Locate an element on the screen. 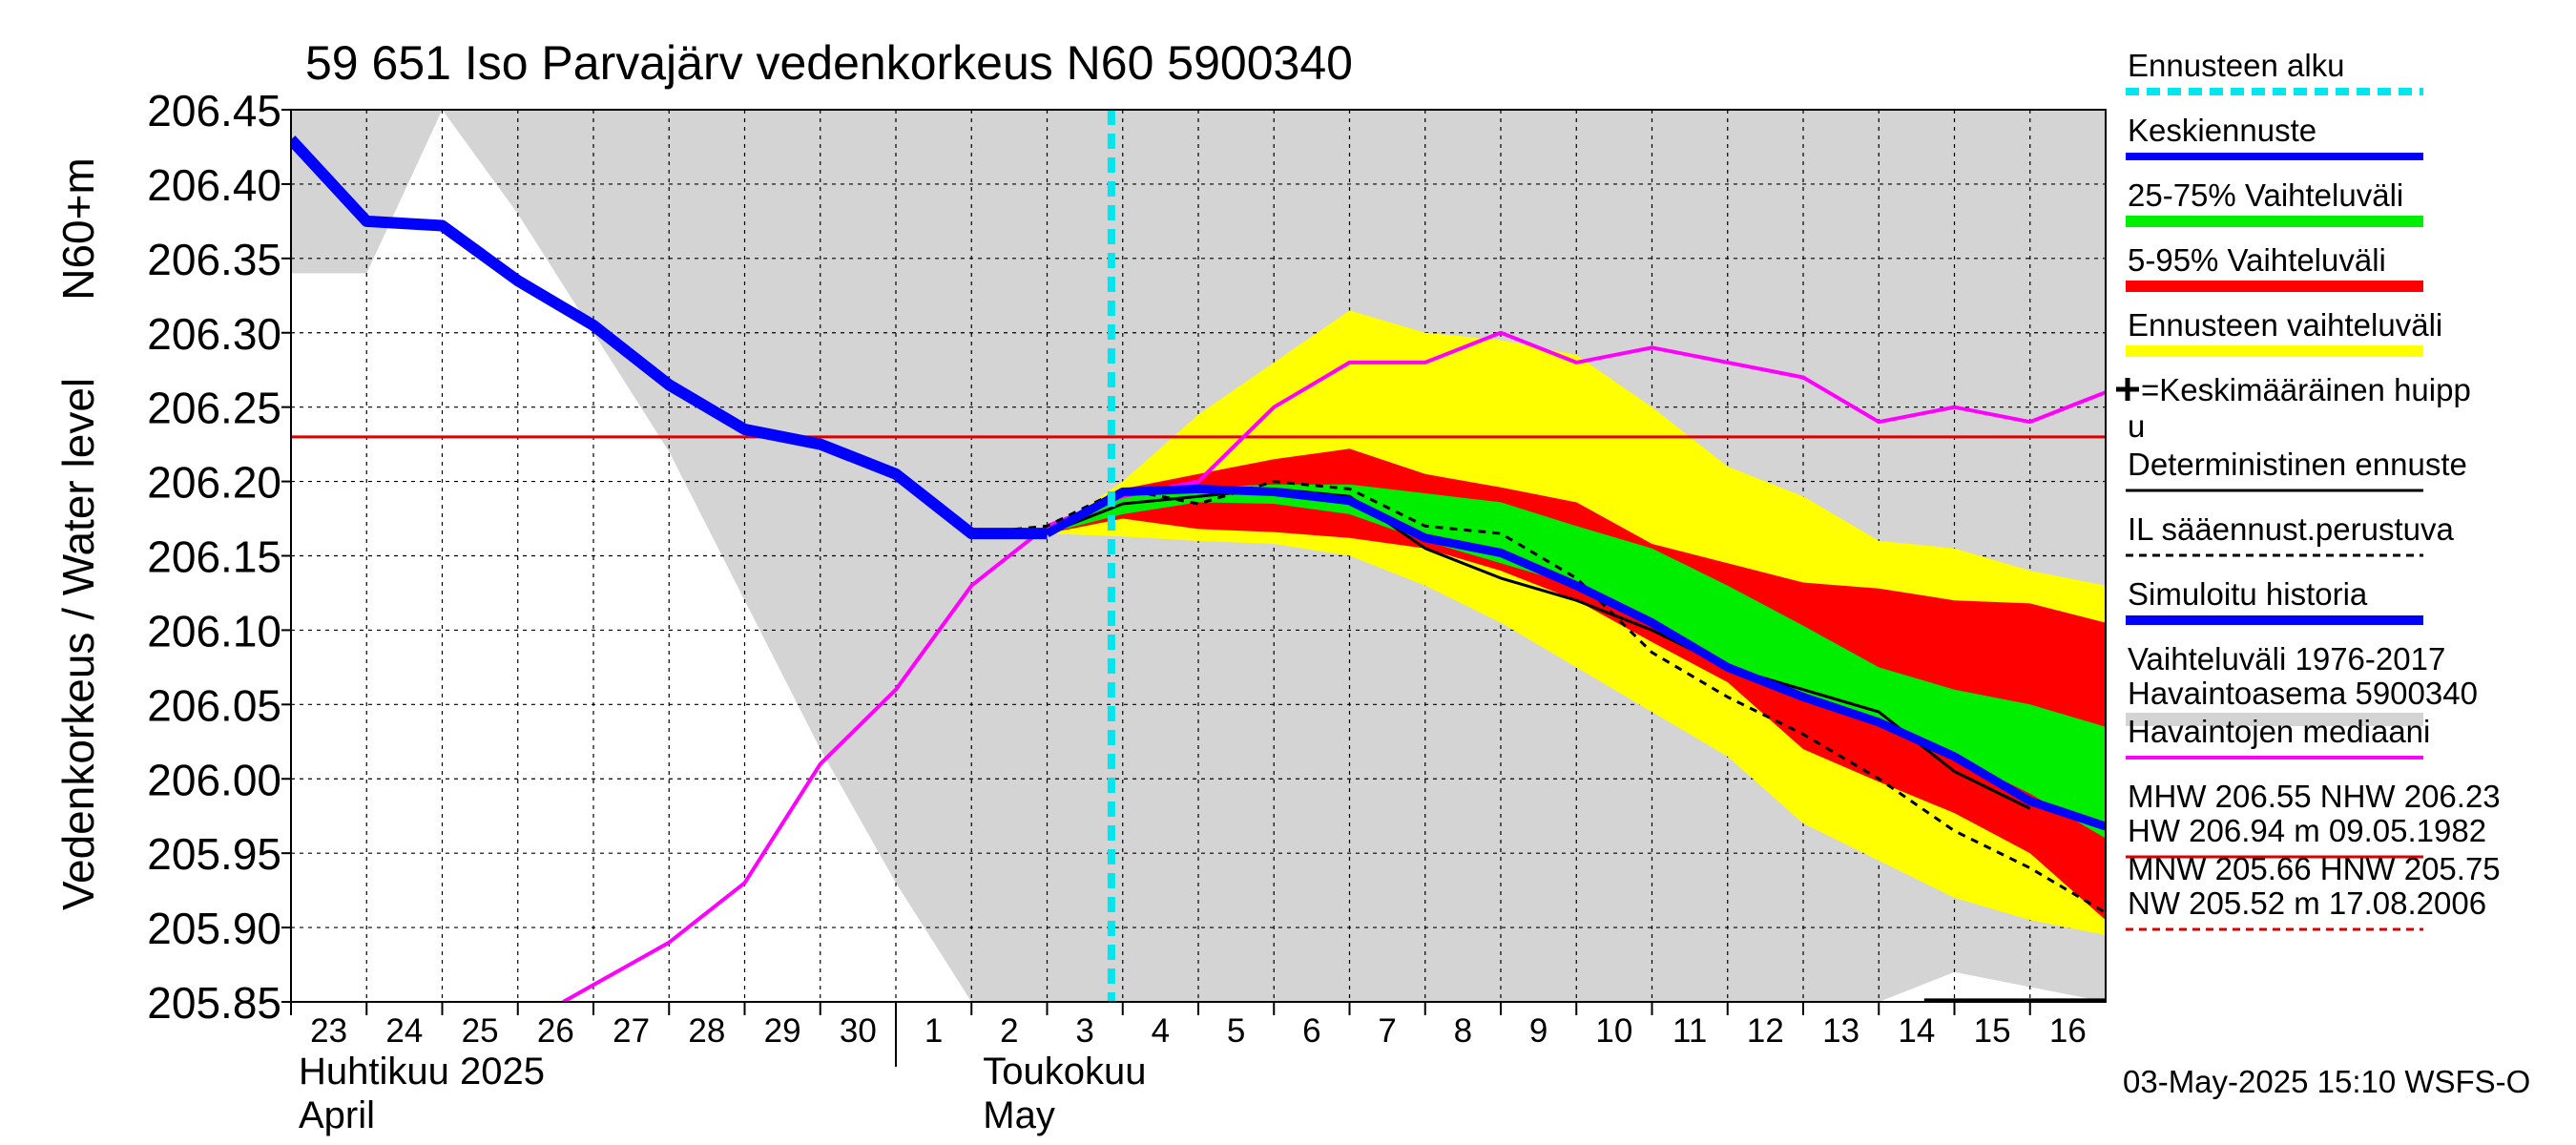 The height and width of the screenshot is (1145, 2576). x-tick-label: 26 is located at coordinates (555, 1031).